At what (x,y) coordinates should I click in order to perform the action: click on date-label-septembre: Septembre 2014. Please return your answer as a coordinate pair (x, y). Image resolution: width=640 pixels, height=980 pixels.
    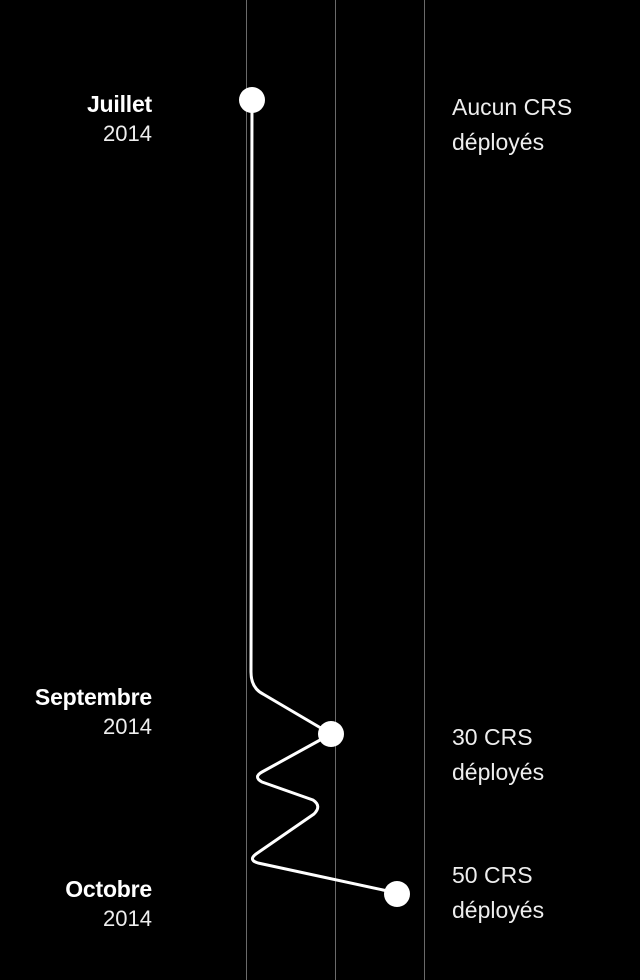
    Looking at the image, I should click on (93, 712).